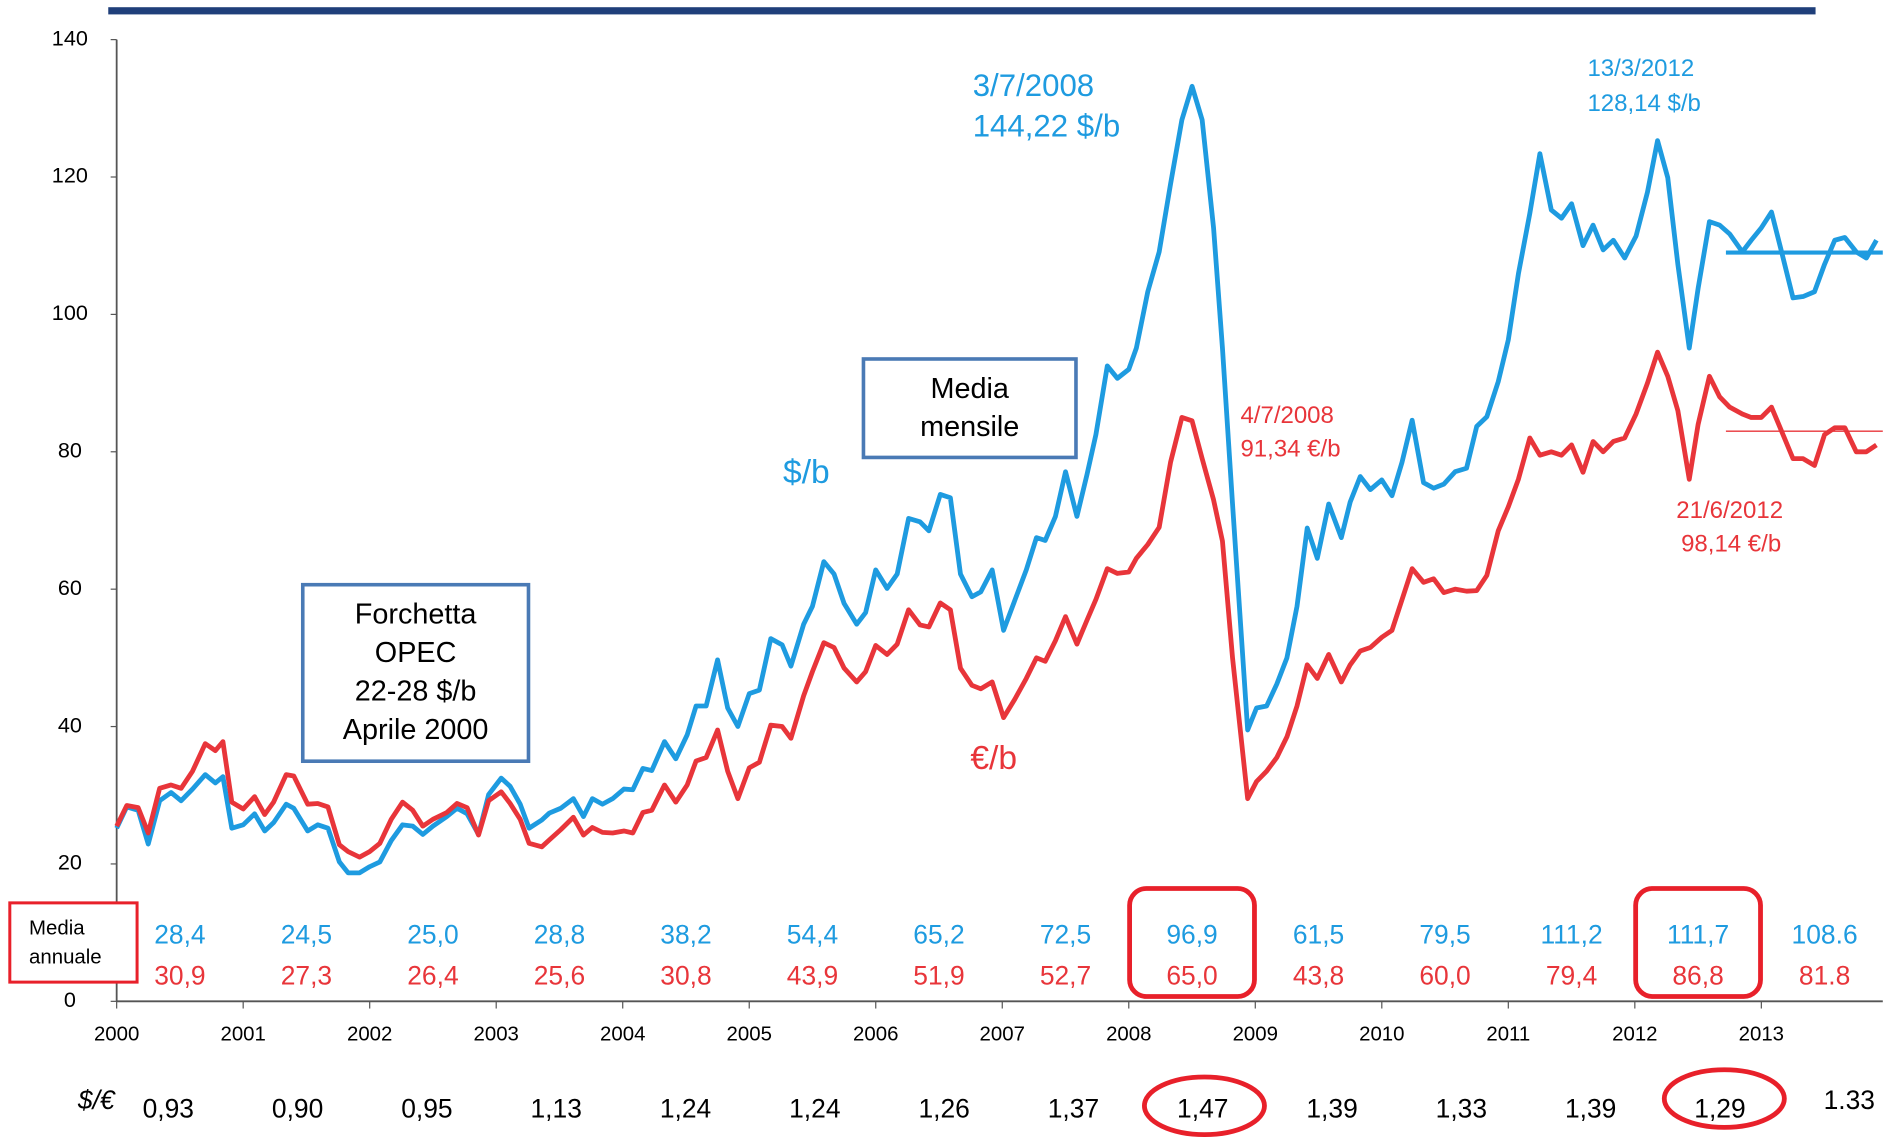 The image size is (1883, 1137). I want to click on x-tick-label: 2006, so click(875, 1034).